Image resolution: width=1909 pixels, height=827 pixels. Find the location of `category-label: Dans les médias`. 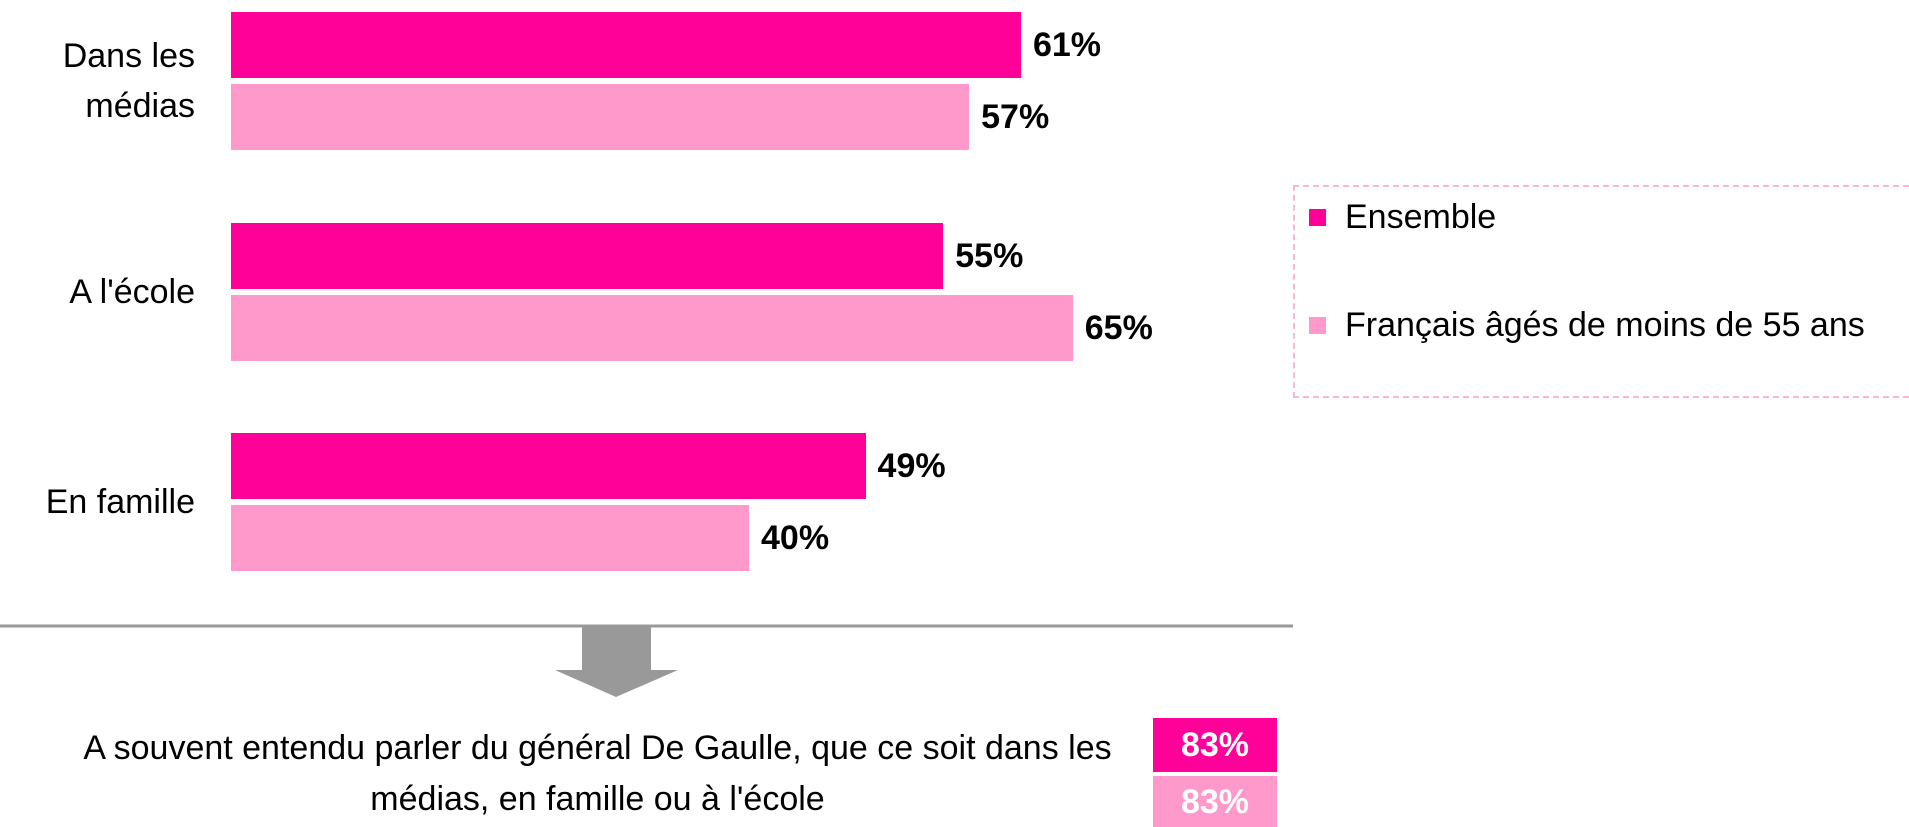

category-label: Dans les médias is located at coordinates (128, 81).